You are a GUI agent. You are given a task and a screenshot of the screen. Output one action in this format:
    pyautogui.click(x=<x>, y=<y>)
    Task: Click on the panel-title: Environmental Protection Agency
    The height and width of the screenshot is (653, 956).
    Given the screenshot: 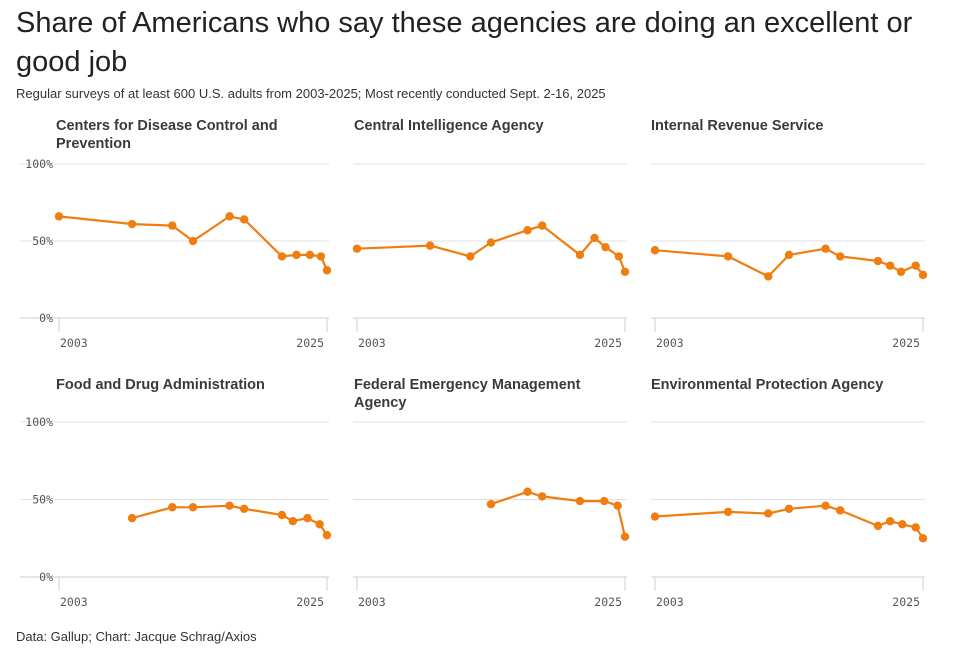 What is the action you would take?
    pyautogui.click(x=767, y=385)
    